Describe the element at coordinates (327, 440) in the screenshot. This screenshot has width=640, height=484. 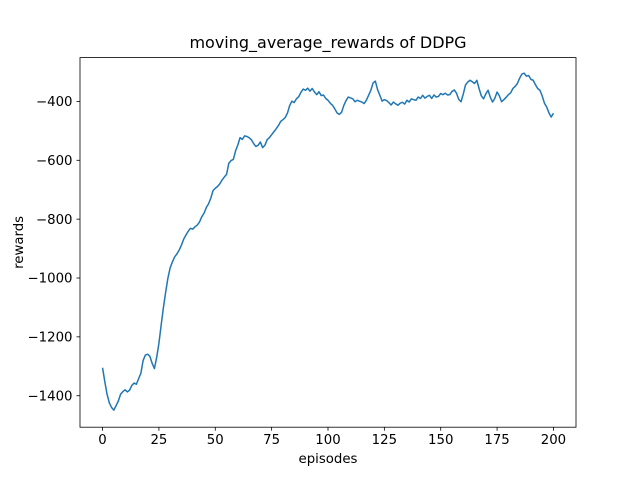
I see `x-tick-label: 100` at that location.